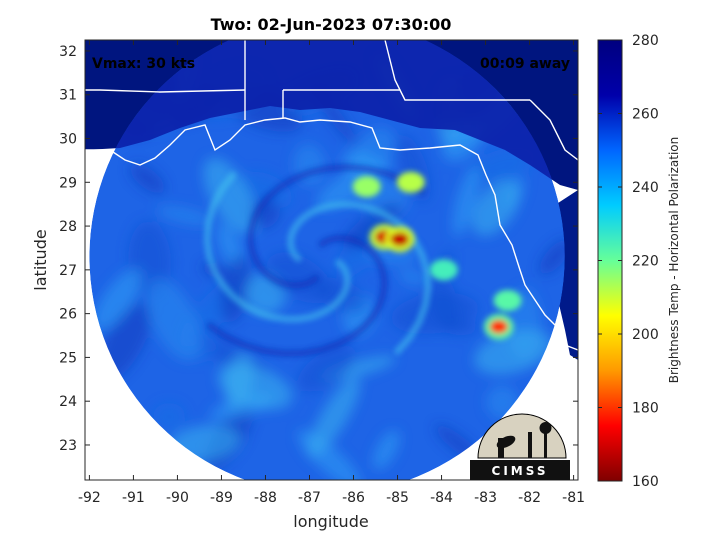 The image size is (720, 540). What do you see at coordinates (645, 409) in the screenshot?
I see `colorbar-tick-label: 180` at bounding box center [645, 409].